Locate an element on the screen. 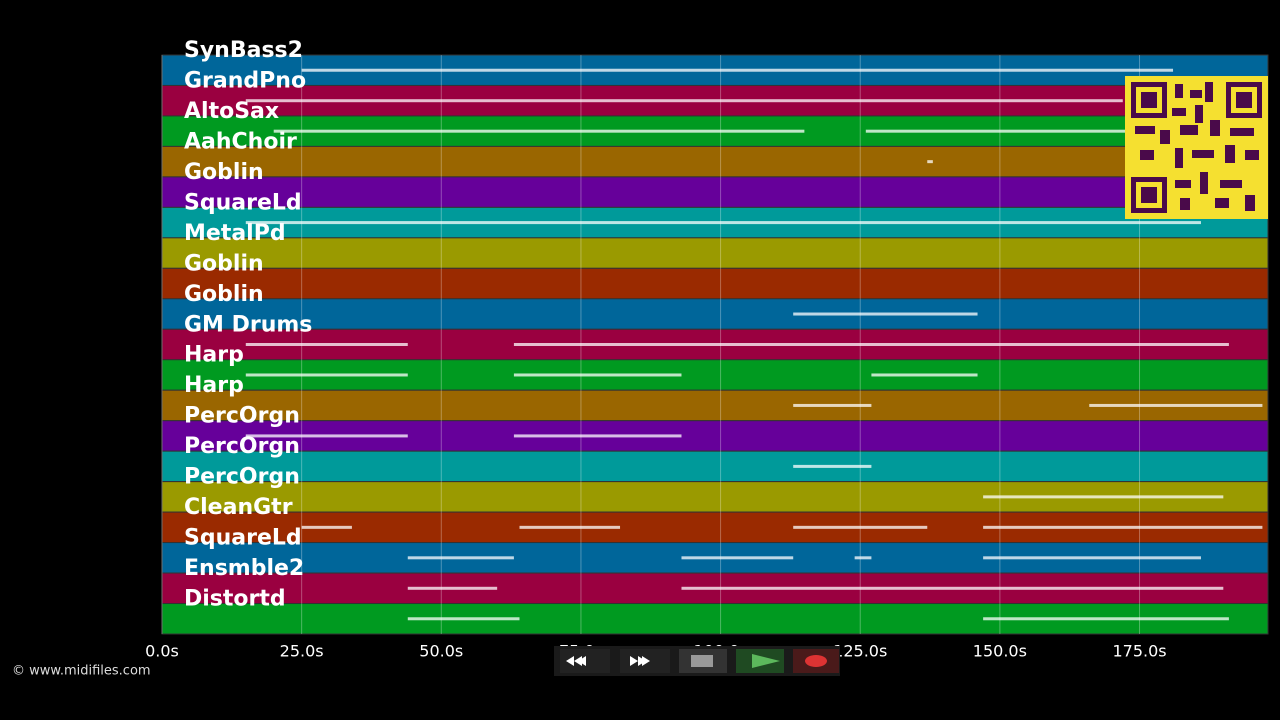 The image size is (1280, 720). forward-button is located at coordinates (645, 661).